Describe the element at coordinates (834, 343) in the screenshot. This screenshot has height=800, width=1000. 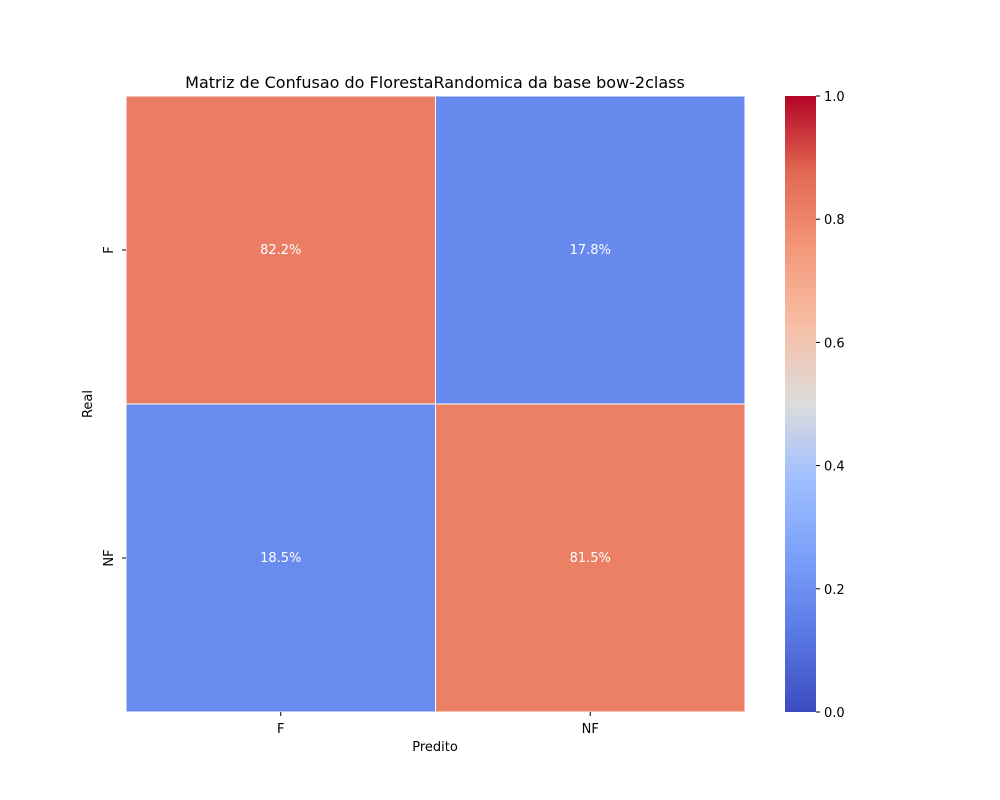
I see `colorbar-tick-label: 0.6` at that location.